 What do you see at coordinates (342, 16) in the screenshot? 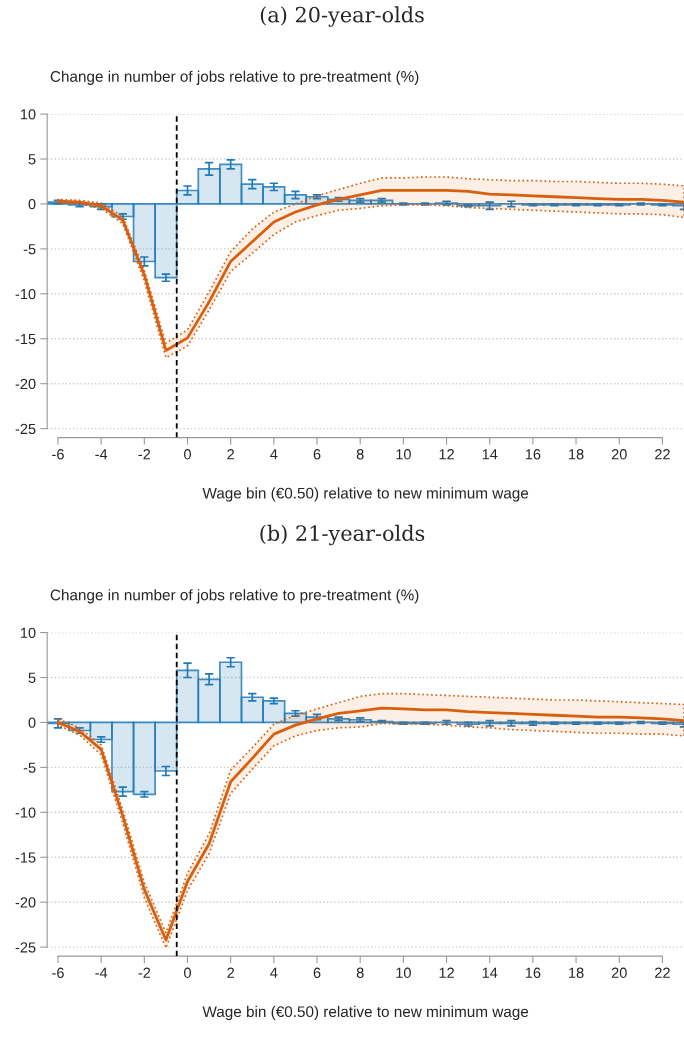
I see `chart-title: (a) 20-year-olds` at bounding box center [342, 16].